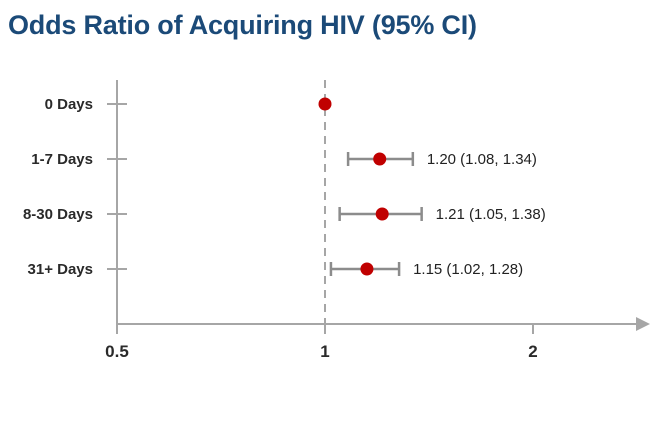 This screenshot has height=448, width=650. I want to click on data-point-group: 1.15 (1.02, 1.28), so click(426, 269).